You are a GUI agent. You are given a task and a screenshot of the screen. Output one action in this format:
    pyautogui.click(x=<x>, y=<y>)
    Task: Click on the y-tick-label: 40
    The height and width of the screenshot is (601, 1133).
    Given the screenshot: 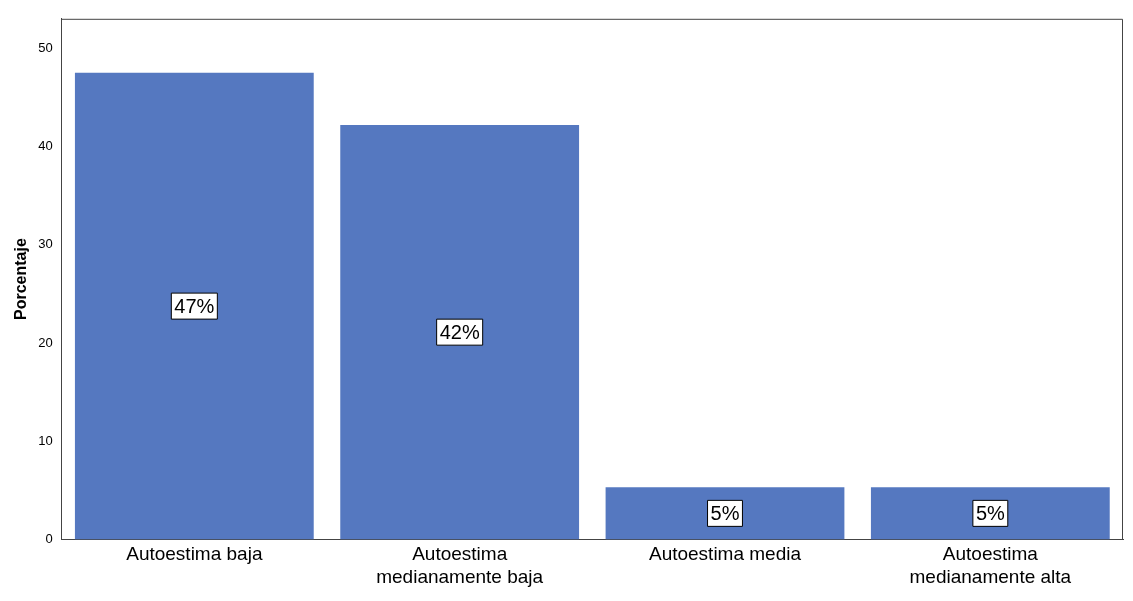 What is the action you would take?
    pyautogui.click(x=45, y=146)
    